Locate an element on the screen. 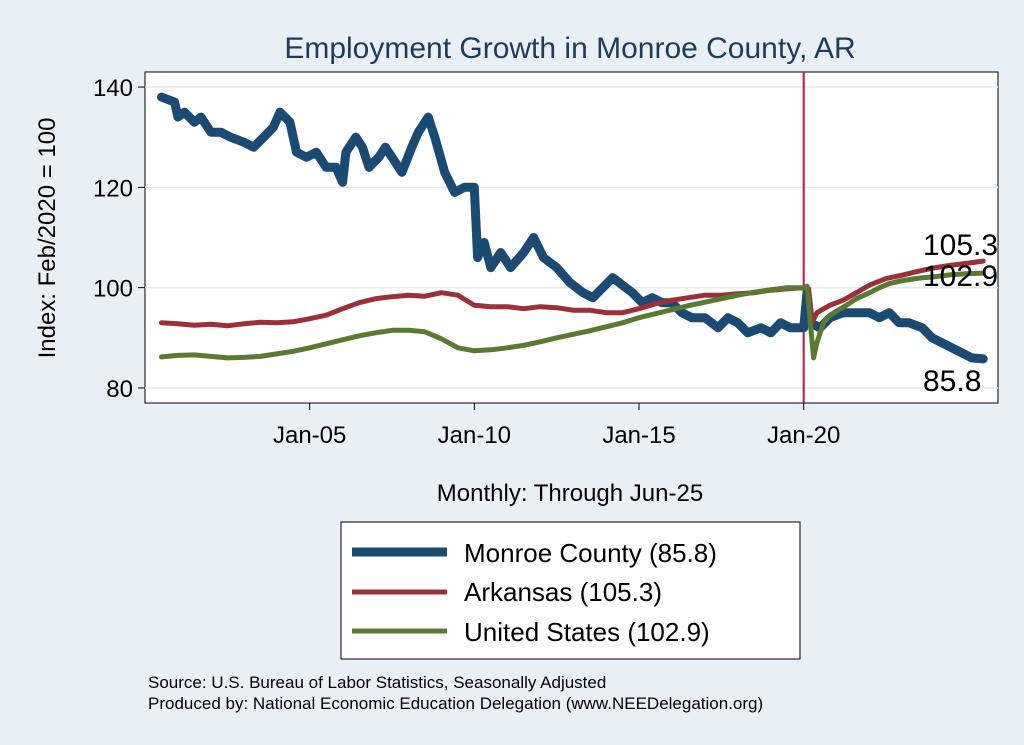 This screenshot has height=745, width=1024. end-label-united-states: 102.9 is located at coordinates (960, 276).